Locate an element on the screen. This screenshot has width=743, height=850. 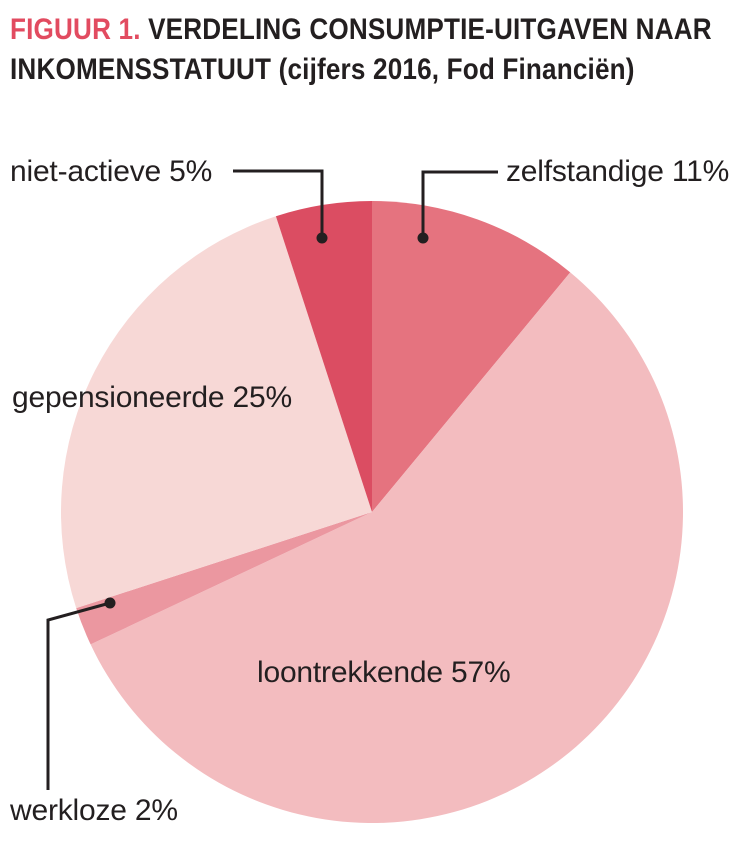
slice-label-niet-actieve: niet-actieve 5% is located at coordinates (111, 171).